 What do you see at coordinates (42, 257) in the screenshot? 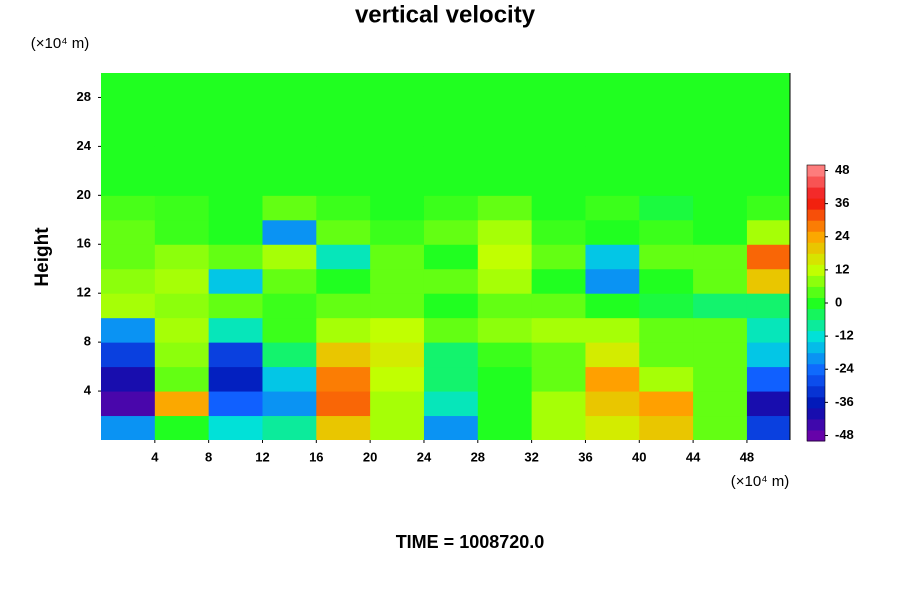
I see `y-axis-label: Height` at bounding box center [42, 257].